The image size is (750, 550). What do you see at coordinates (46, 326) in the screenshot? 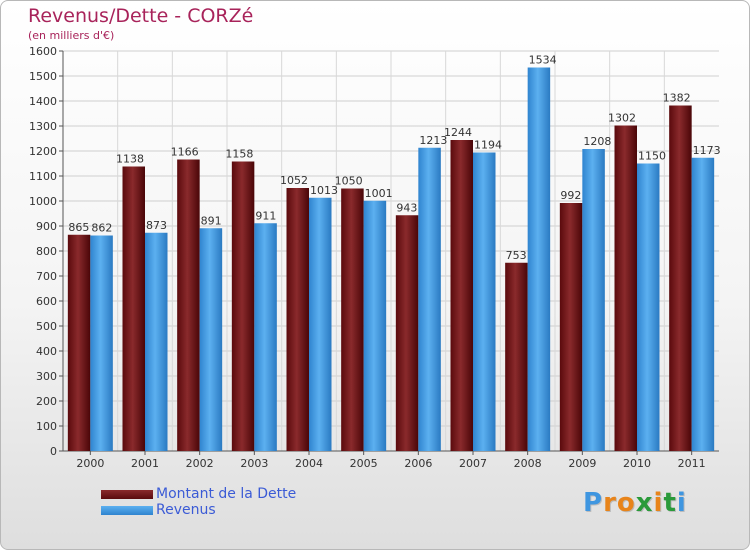
I see `y-tick-label: 500` at bounding box center [46, 326].